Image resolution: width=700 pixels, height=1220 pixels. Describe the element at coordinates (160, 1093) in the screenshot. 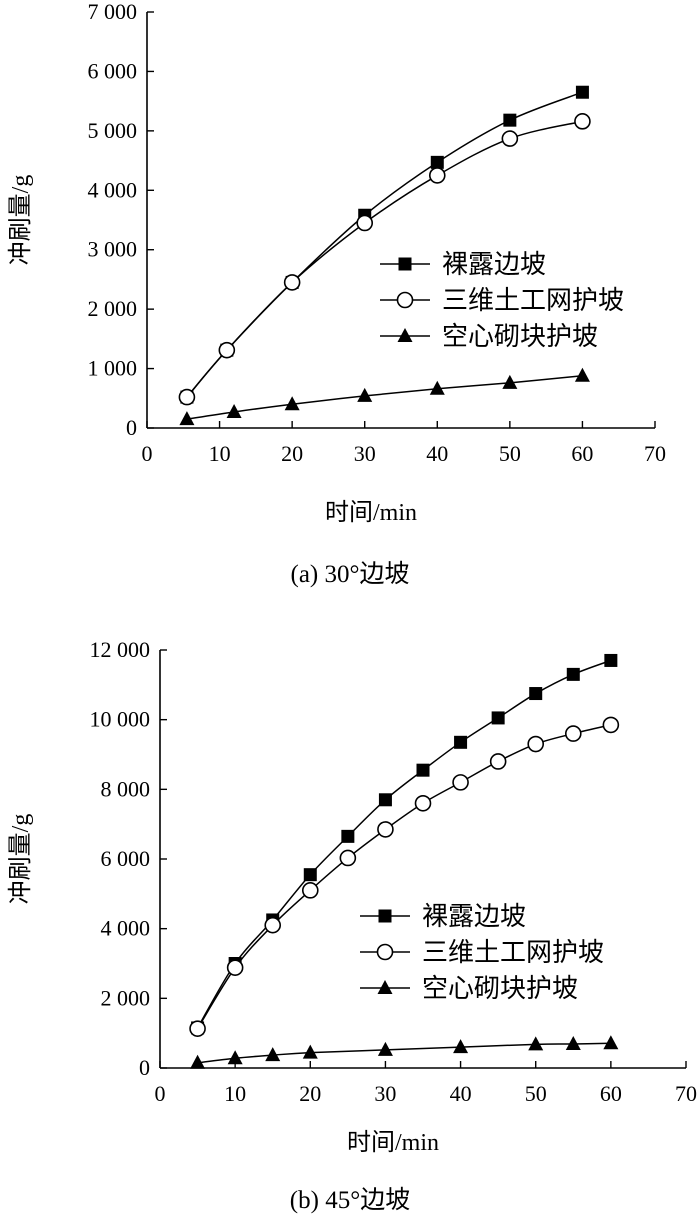

I see `x-tick-label: 0` at that location.